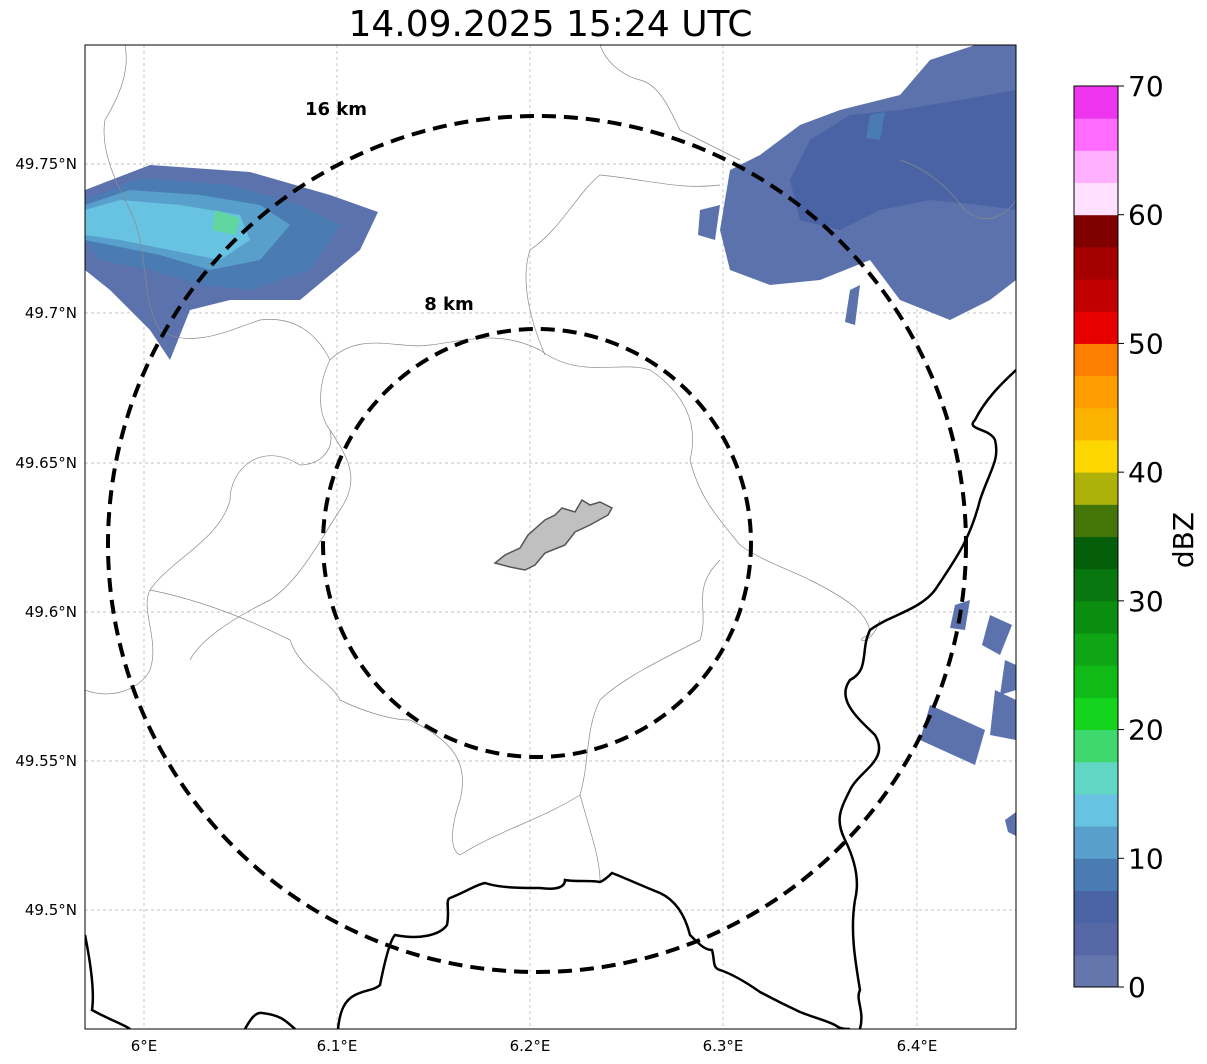  What do you see at coordinates (231, 262) in the screenshot?
I see `radar-echo-northwest` at bounding box center [231, 262].